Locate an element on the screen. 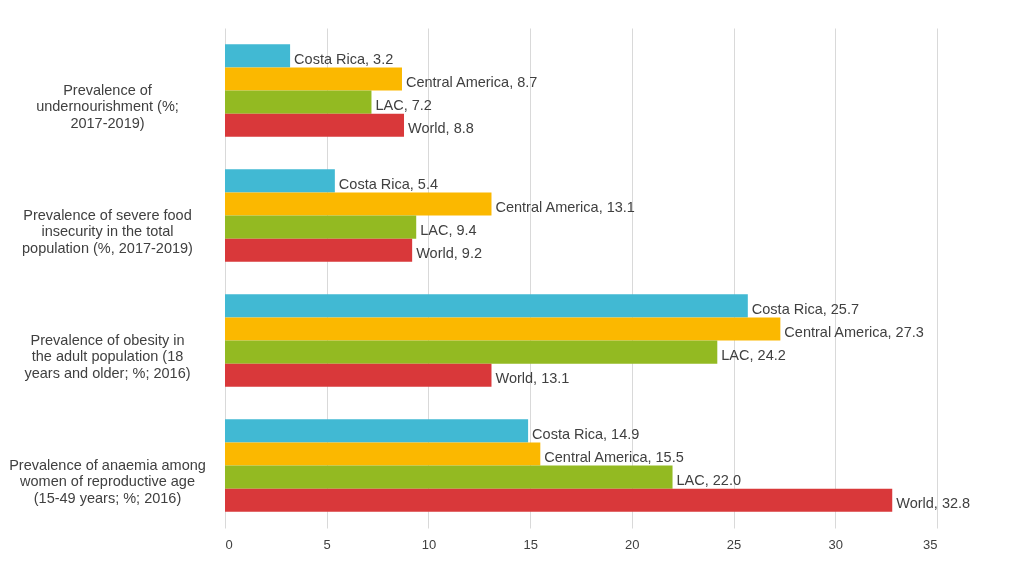 The height and width of the screenshot is (578, 1018). x-tick-label: 5 is located at coordinates (327, 544).